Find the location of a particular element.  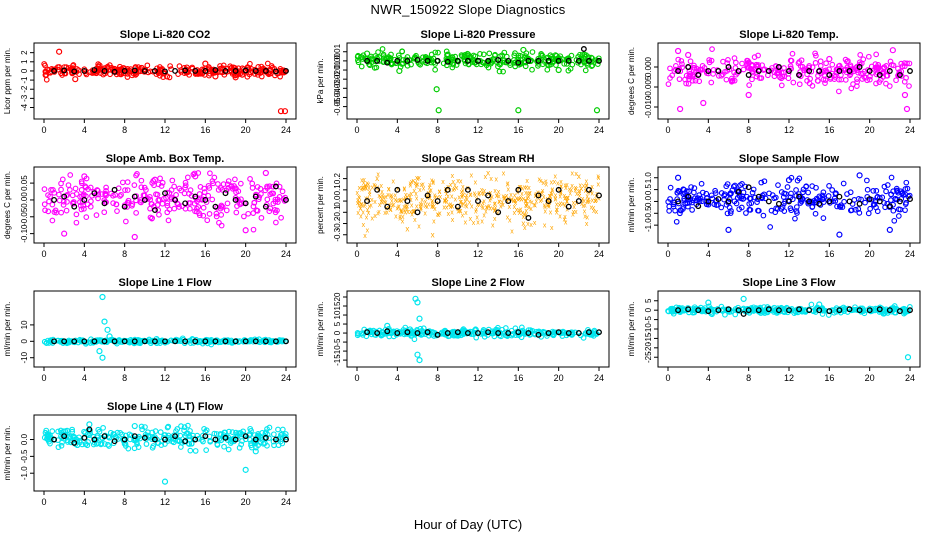

y-tick-label: -0.02 is located at coordinates (337, 79).